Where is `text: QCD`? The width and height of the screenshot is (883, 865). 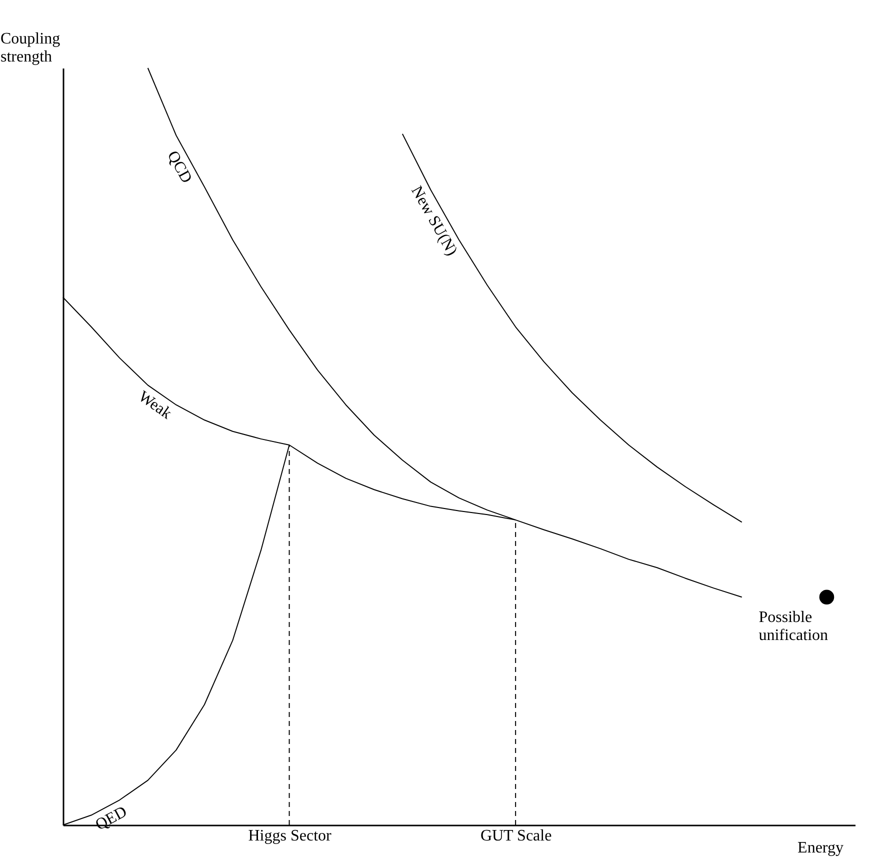
text: QCD is located at coordinates (179, 167).